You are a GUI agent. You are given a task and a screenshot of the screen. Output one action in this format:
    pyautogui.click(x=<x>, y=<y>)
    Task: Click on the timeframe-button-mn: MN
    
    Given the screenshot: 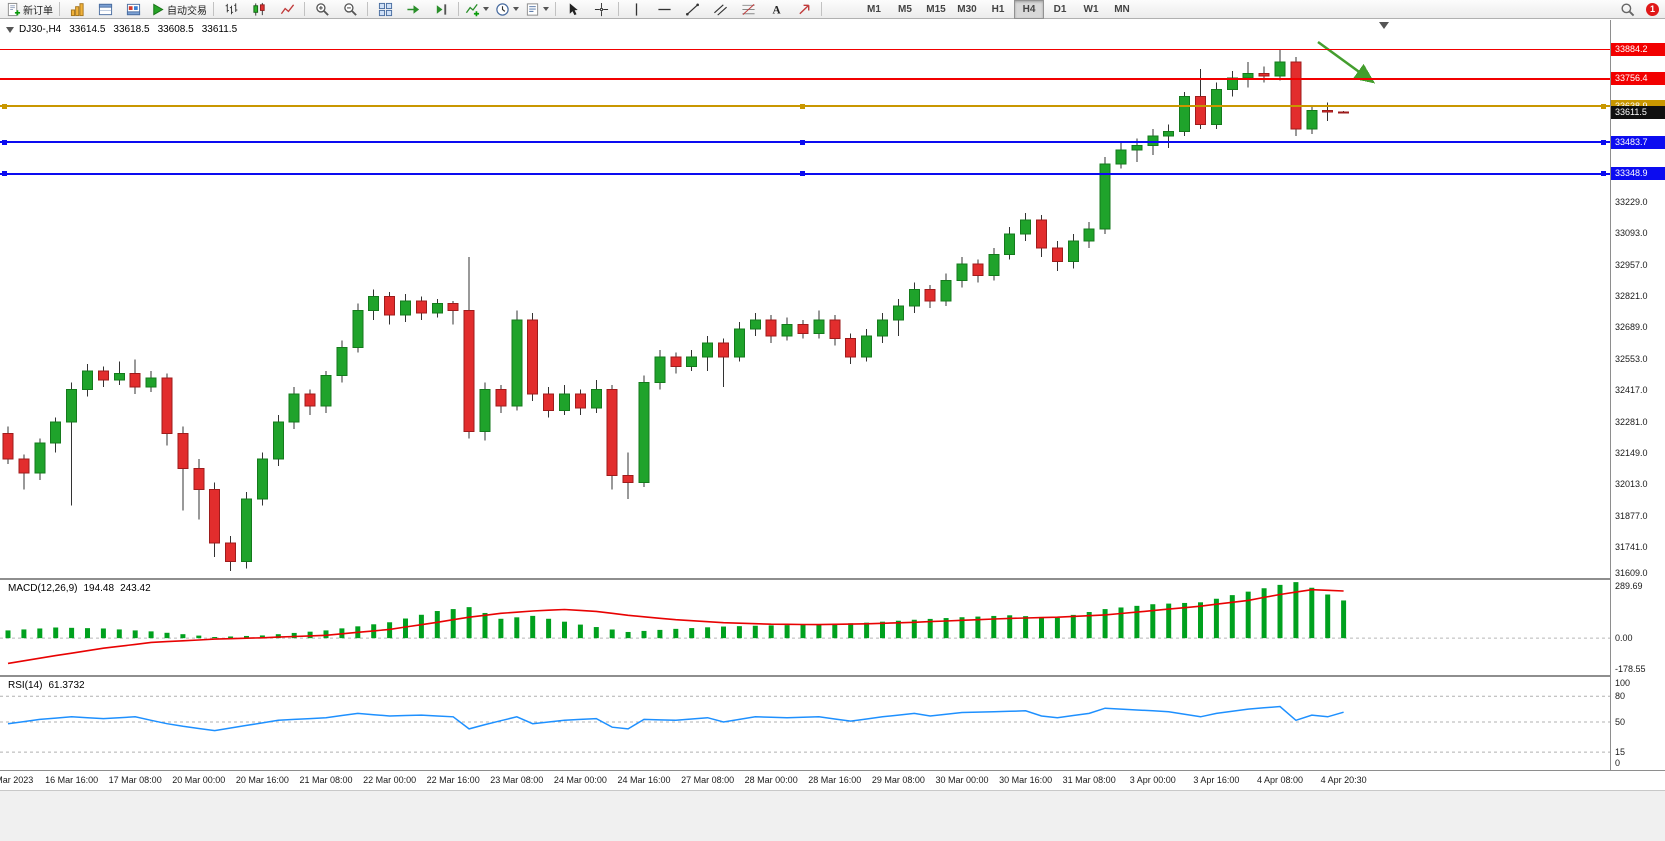 What is the action you would take?
    pyautogui.click(x=1122, y=9)
    